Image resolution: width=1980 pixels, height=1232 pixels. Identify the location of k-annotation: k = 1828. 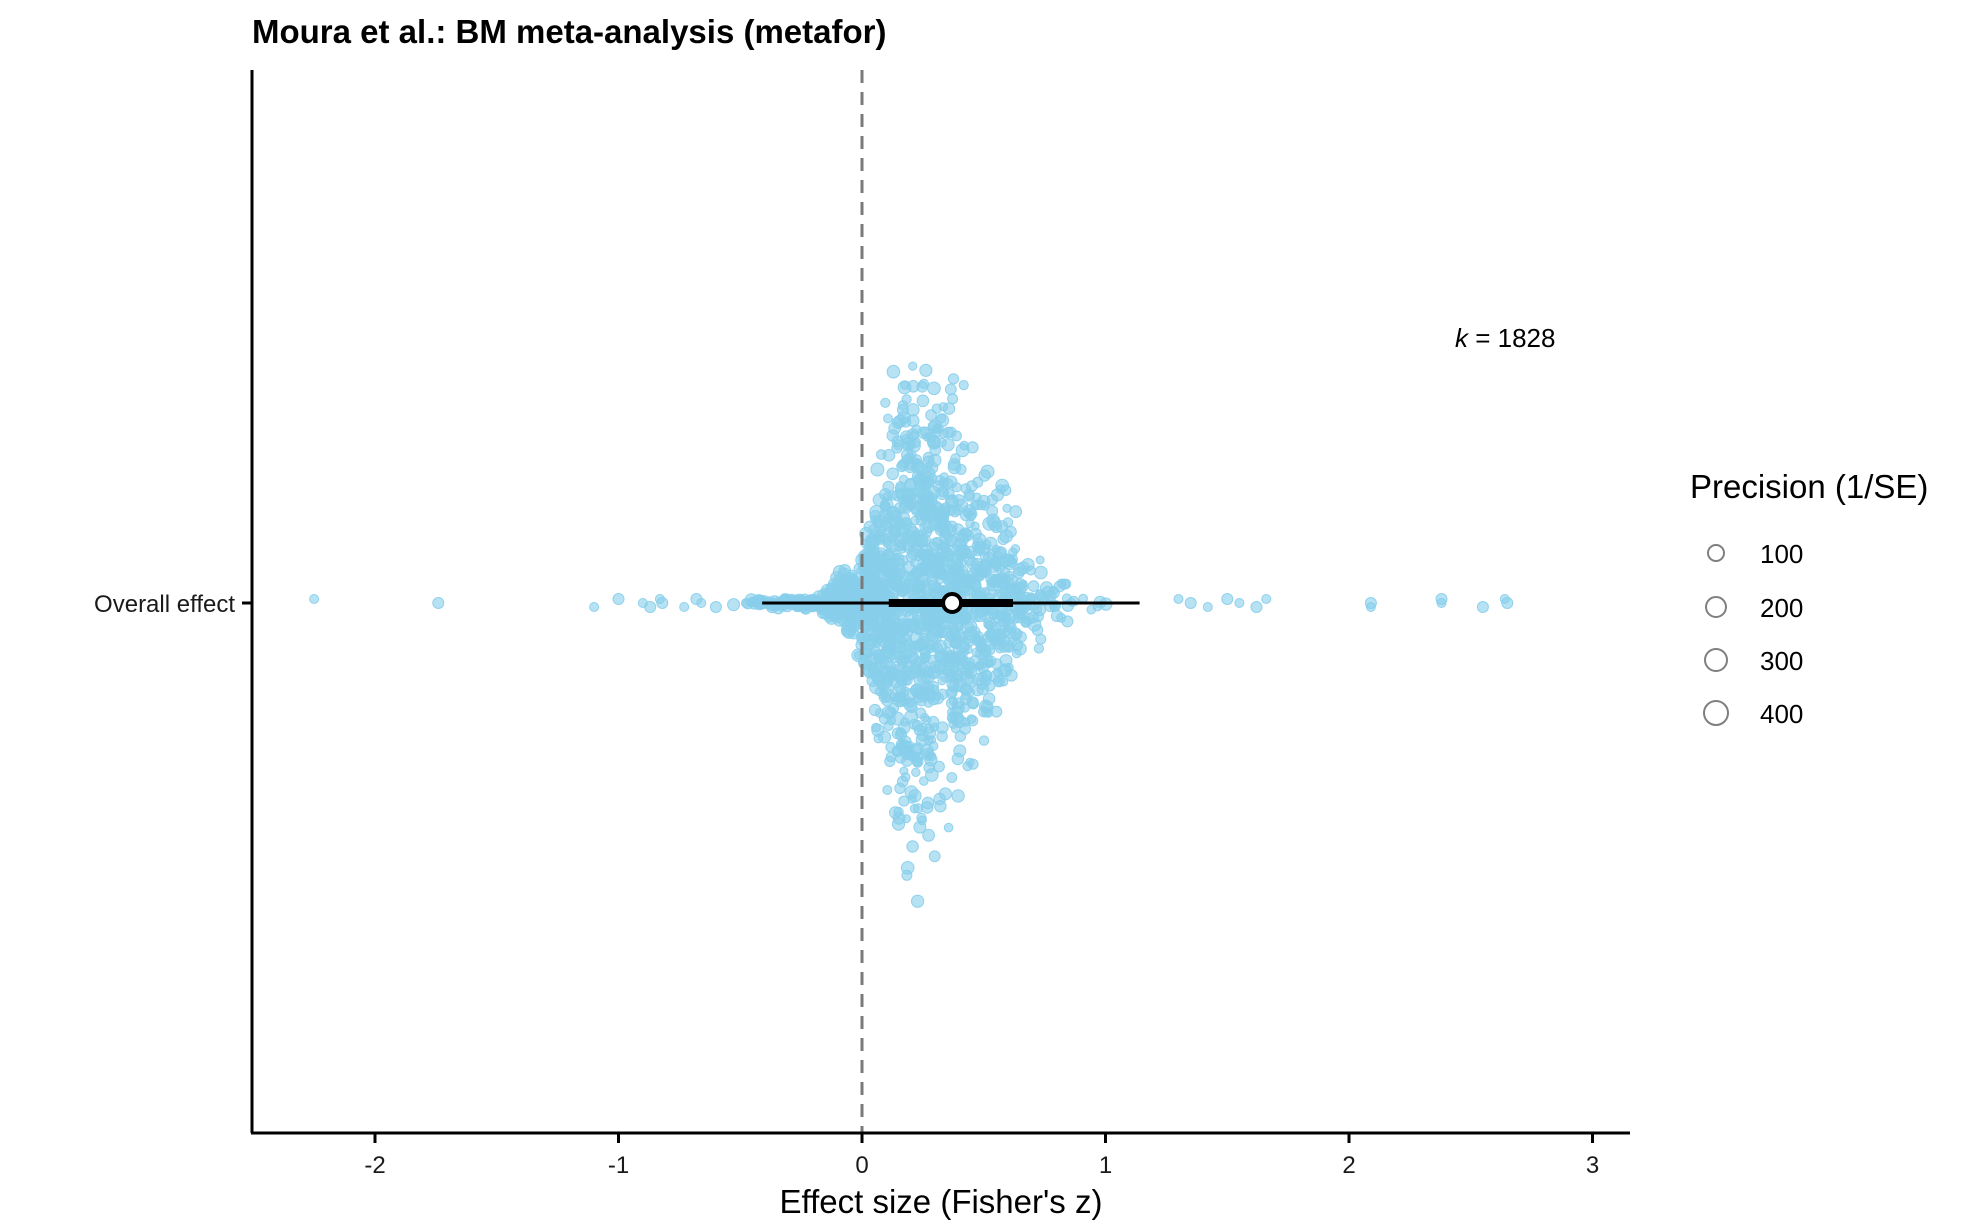
(1505, 338).